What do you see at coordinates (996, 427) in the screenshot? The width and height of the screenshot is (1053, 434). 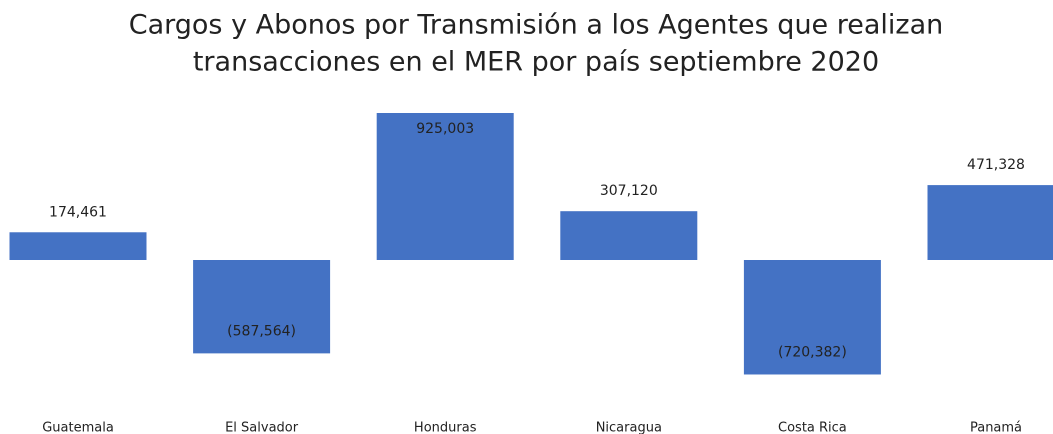 I see `x-tick-label: Panamá` at bounding box center [996, 427].